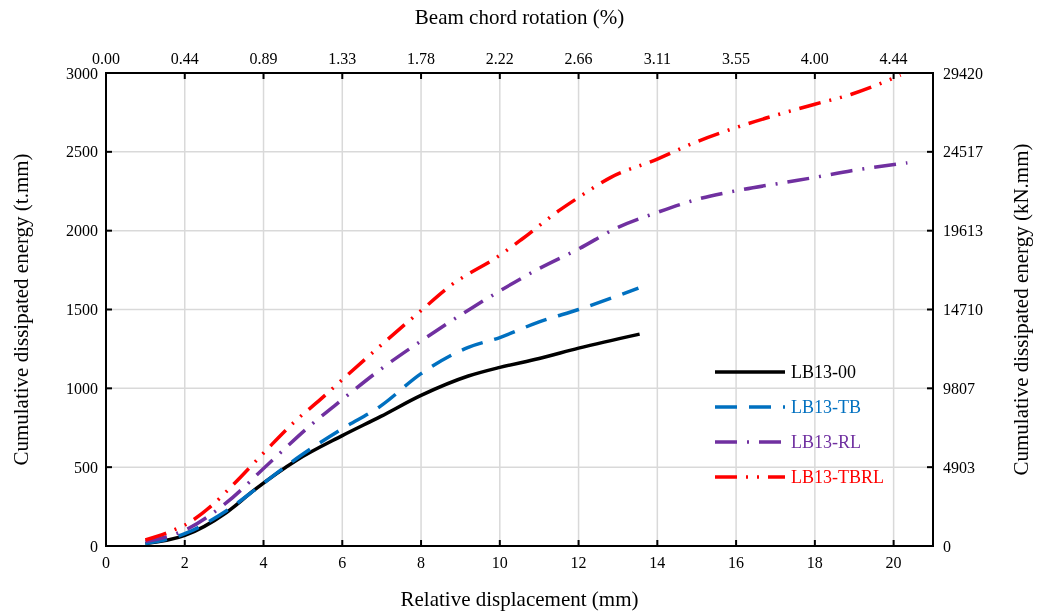 Image resolution: width=1038 pixels, height=614 pixels. Describe the element at coordinates (963, 310) in the screenshot. I see `y2-tick-label: 14710` at that location.